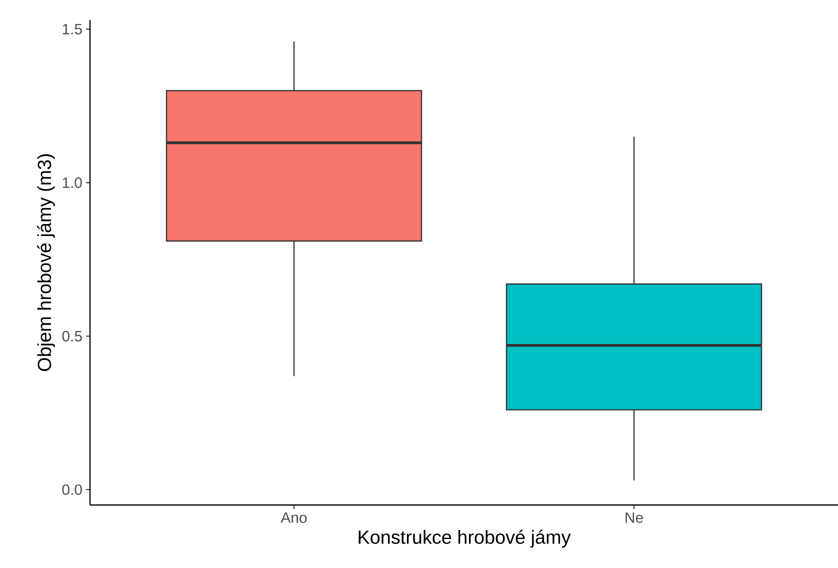 Image resolution: width=838 pixels, height=568 pixels. What do you see at coordinates (72, 29) in the screenshot?
I see `y-tick-label: 1.5` at bounding box center [72, 29].